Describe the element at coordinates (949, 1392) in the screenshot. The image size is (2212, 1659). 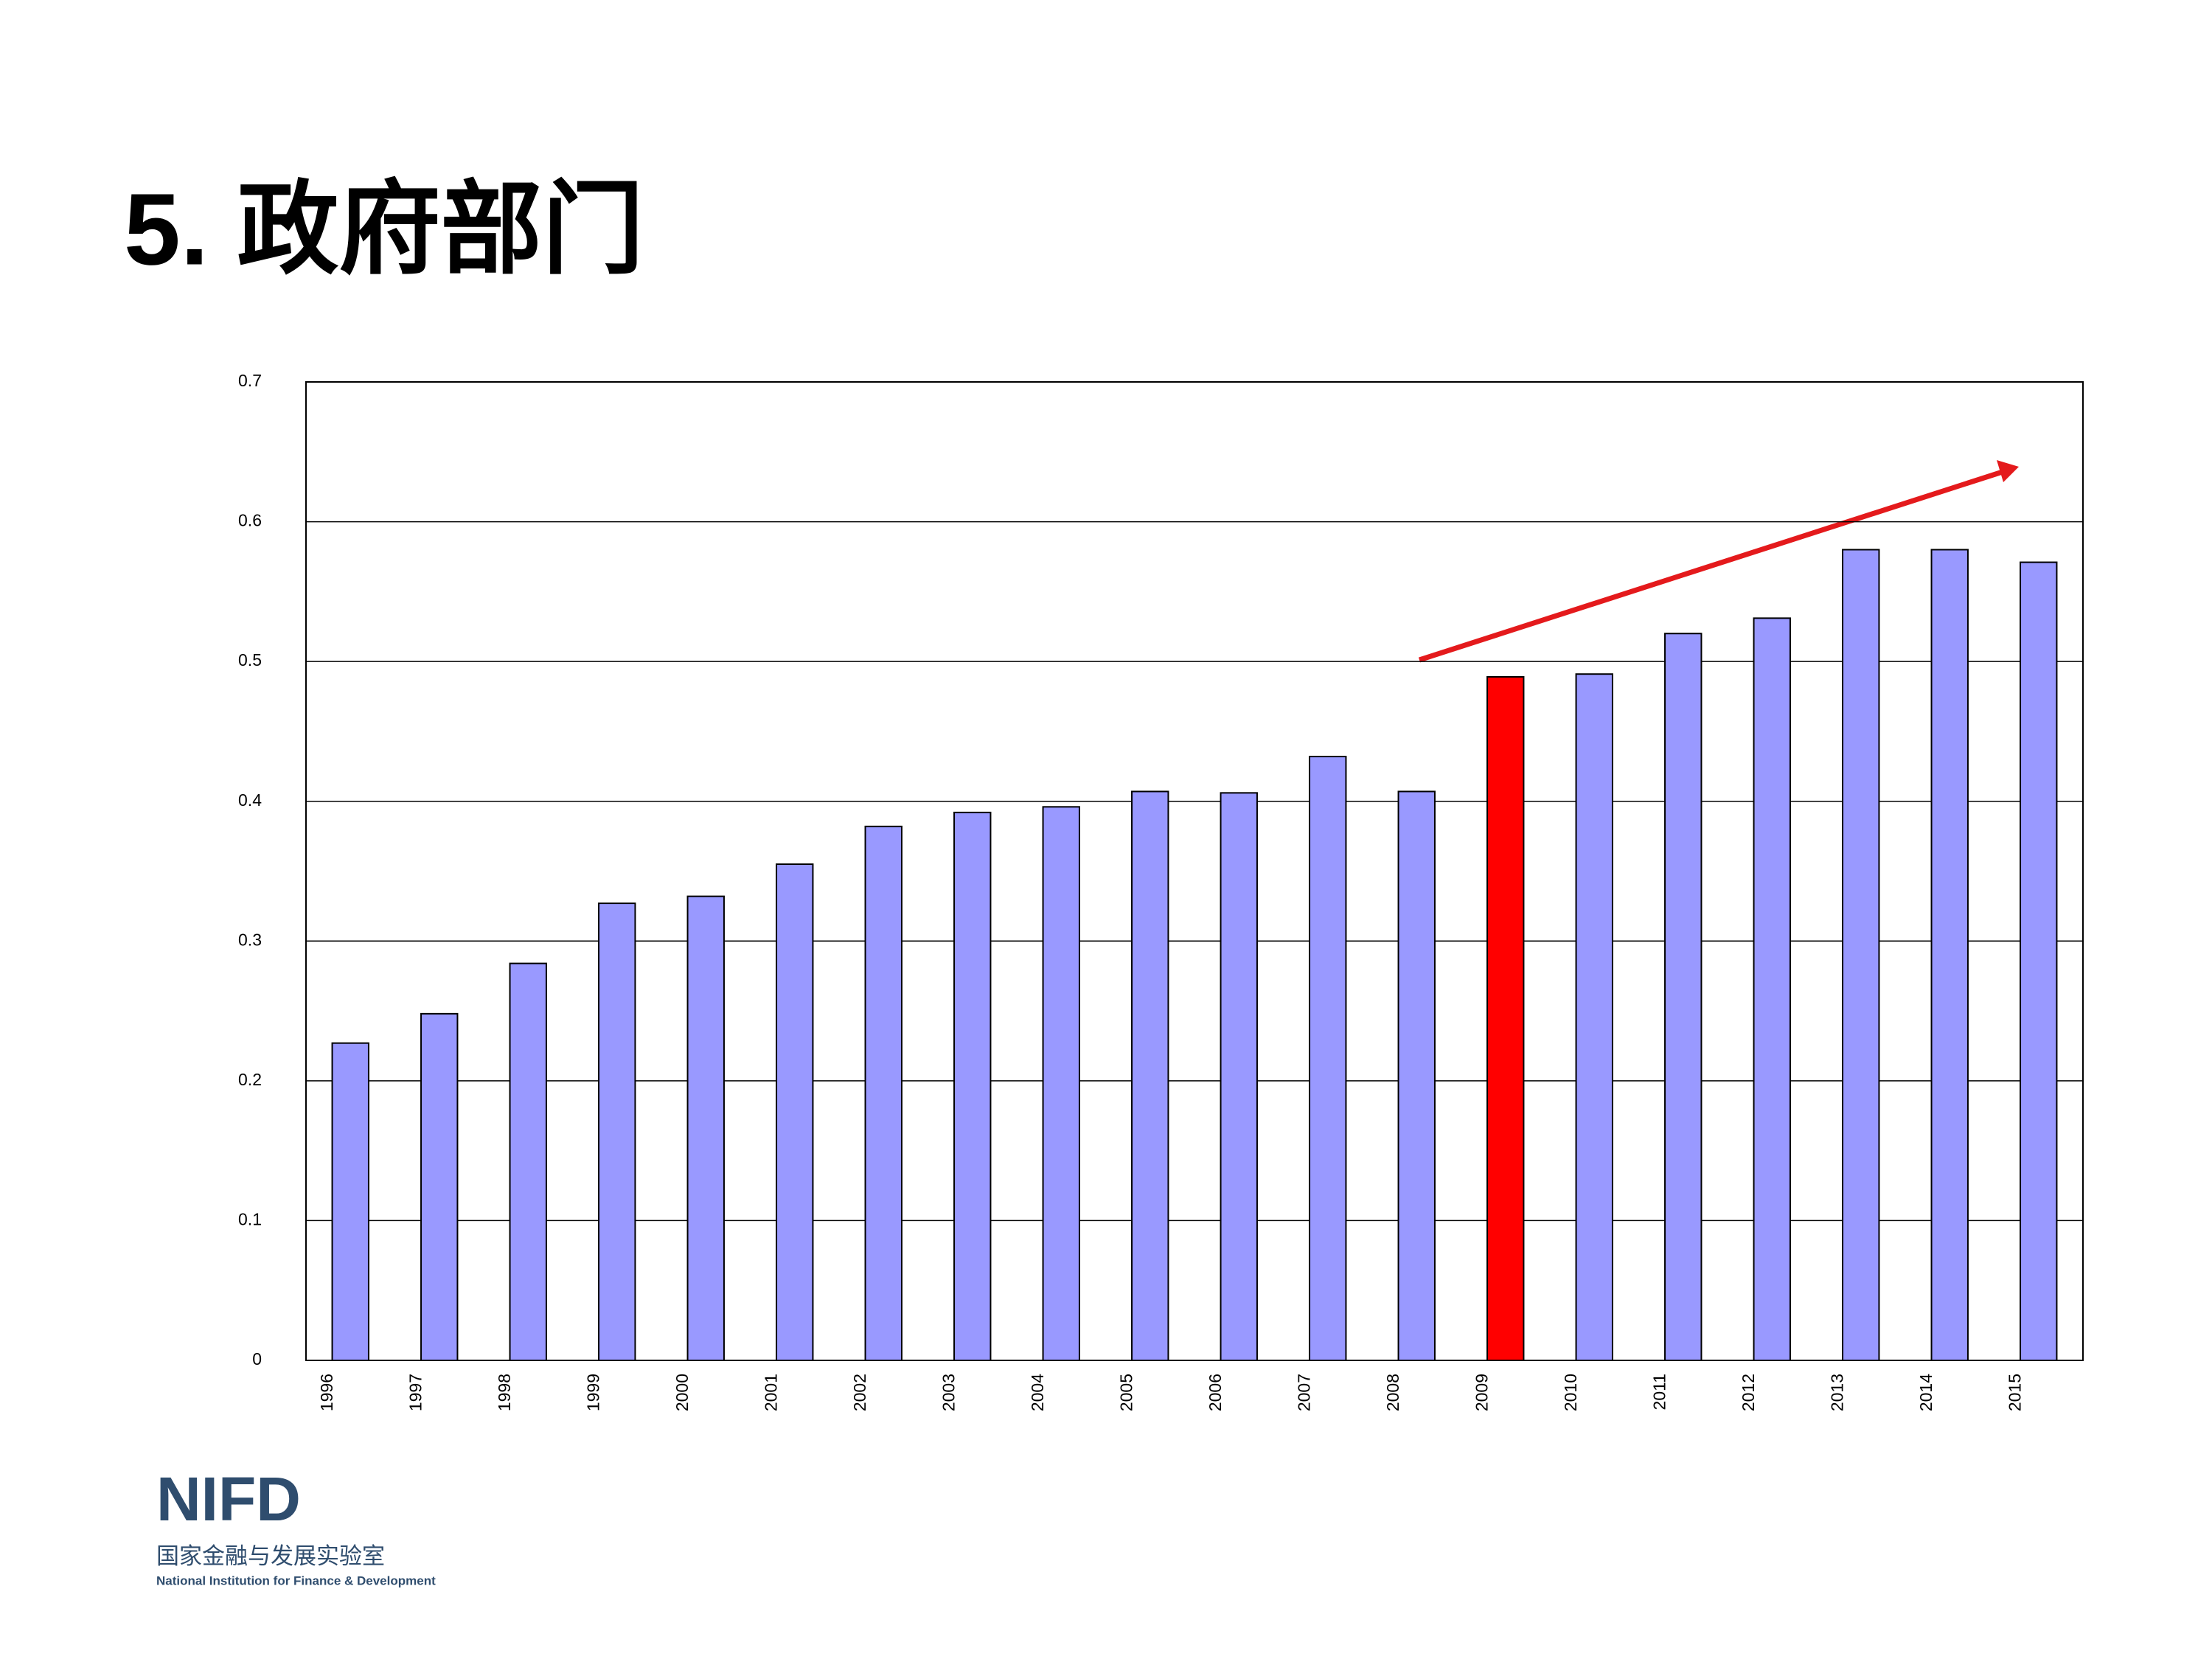
I see `x-tick-label: 2003` at that location.